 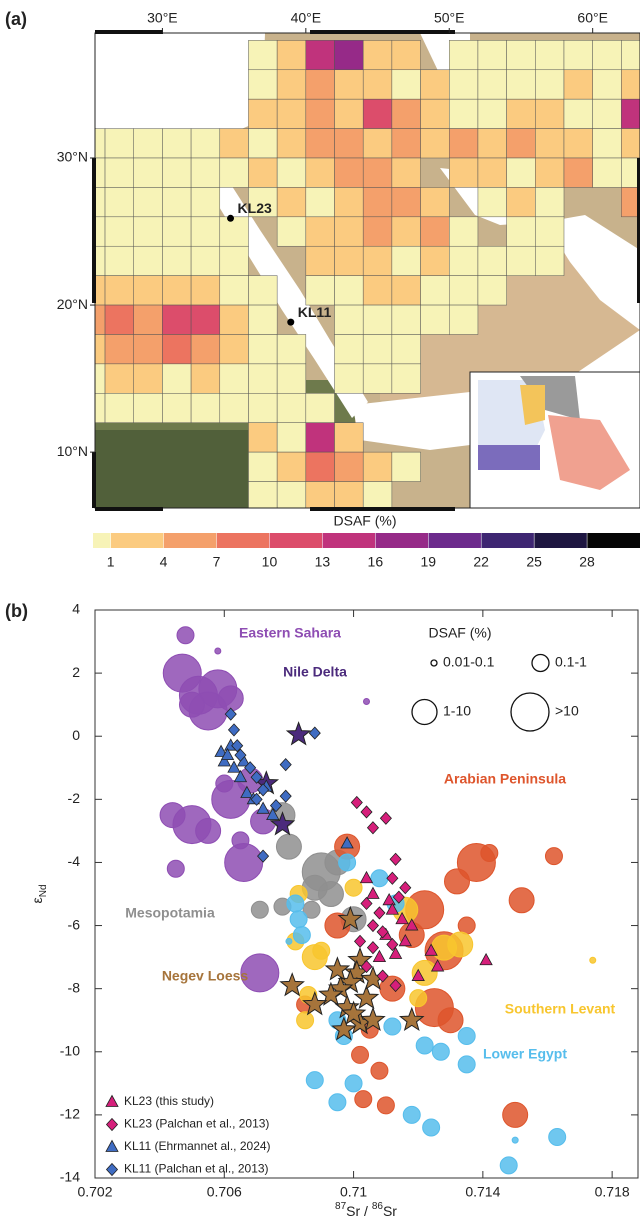 I want to click on region-label: Negev Loess, so click(x=205, y=976).